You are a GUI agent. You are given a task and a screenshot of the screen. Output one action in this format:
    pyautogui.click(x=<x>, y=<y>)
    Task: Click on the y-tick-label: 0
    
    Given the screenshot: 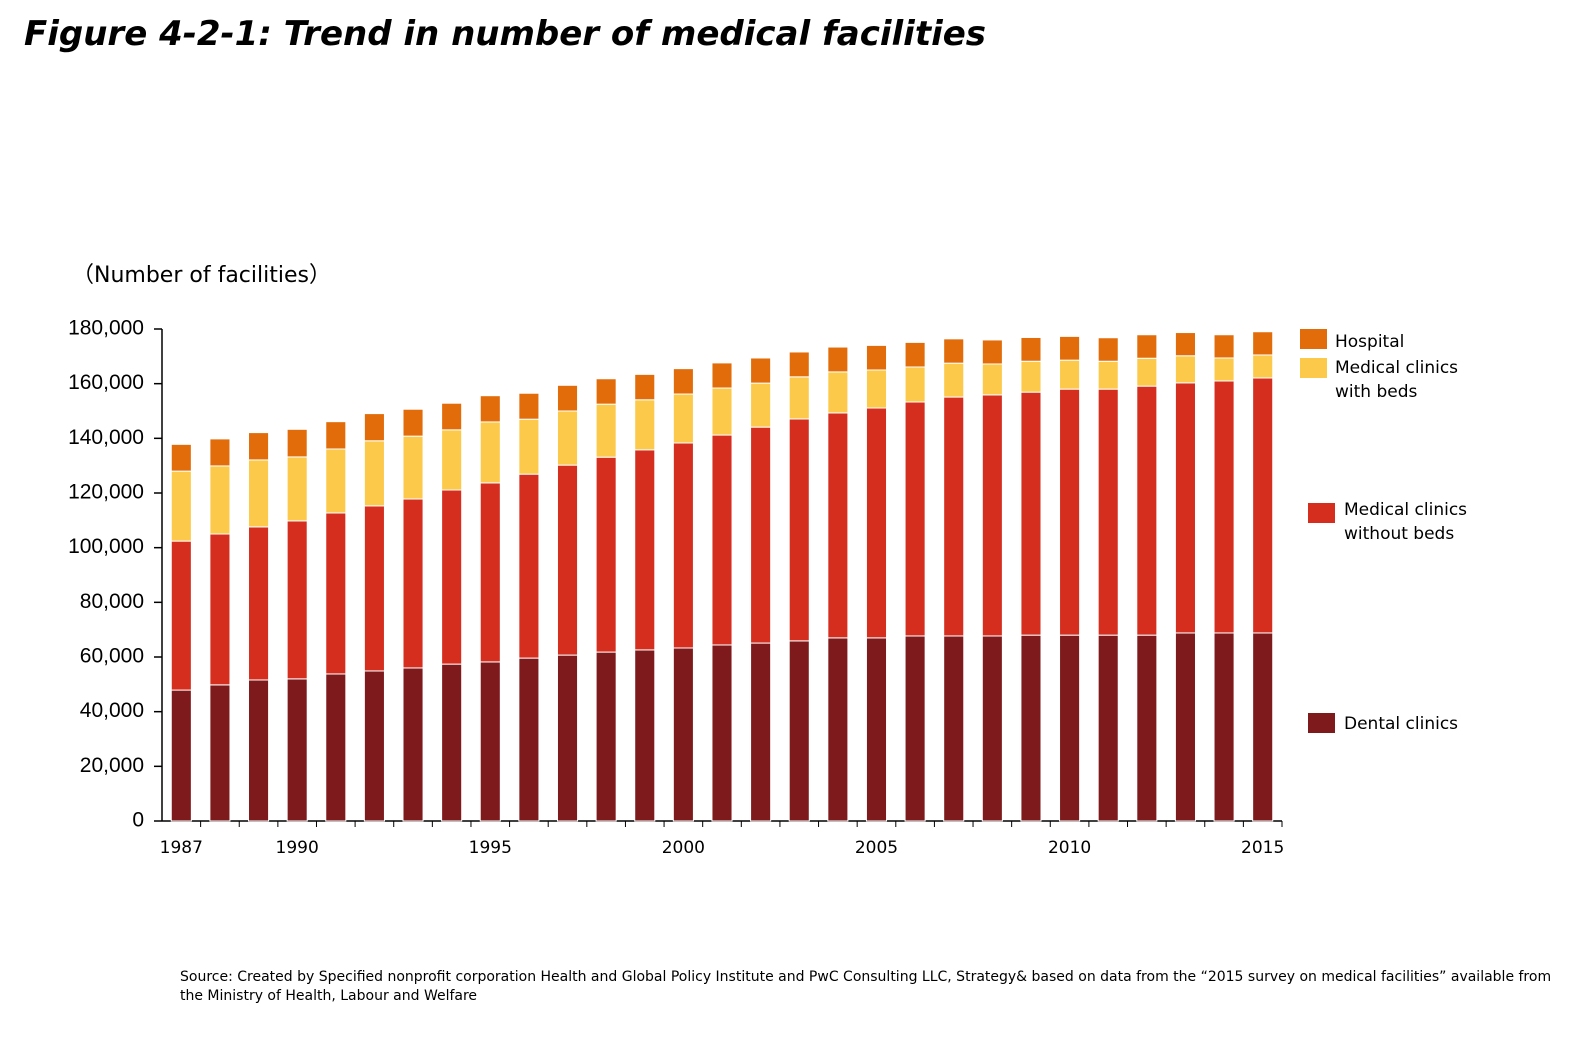 What is the action you would take?
    pyautogui.click(x=138, y=820)
    